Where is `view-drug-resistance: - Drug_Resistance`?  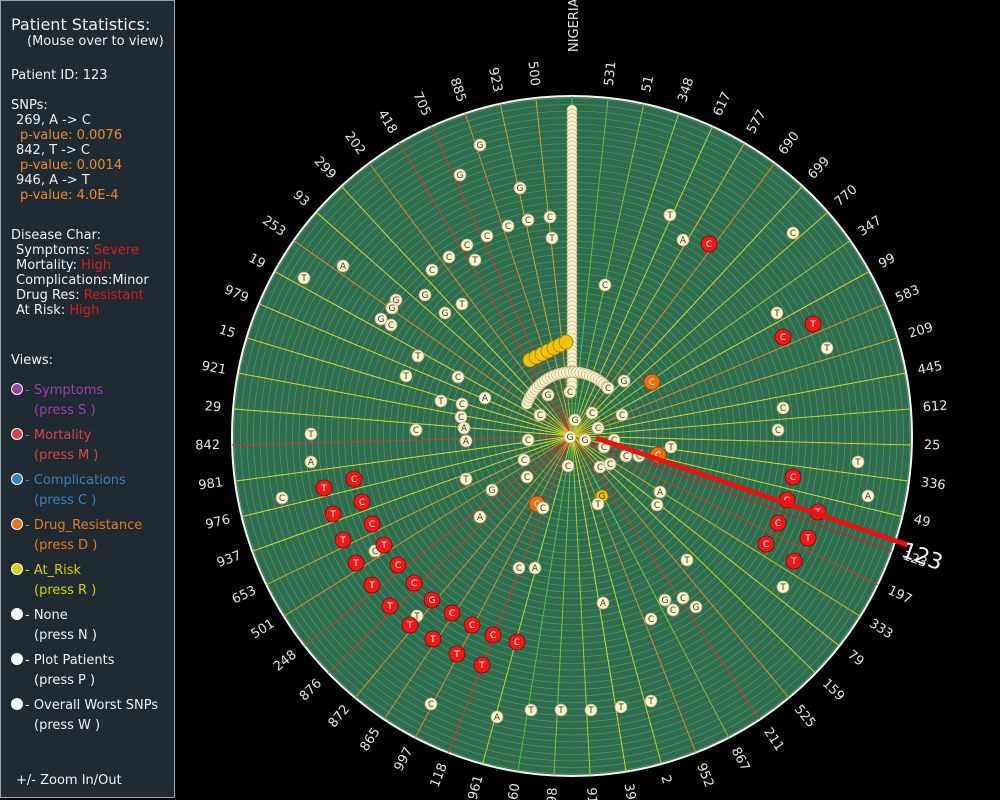 view-drug-resistance: - Drug_Resistance is located at coordinates (76, 525).